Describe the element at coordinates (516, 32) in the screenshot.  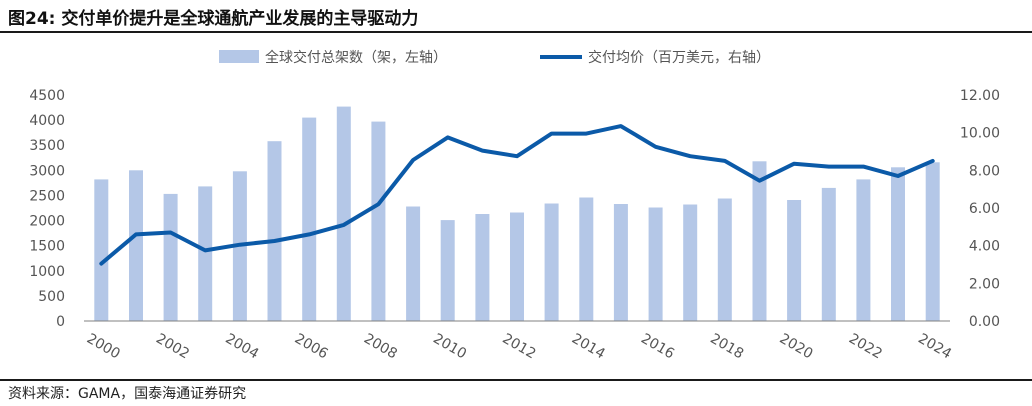
I see `top-rule` at that location.